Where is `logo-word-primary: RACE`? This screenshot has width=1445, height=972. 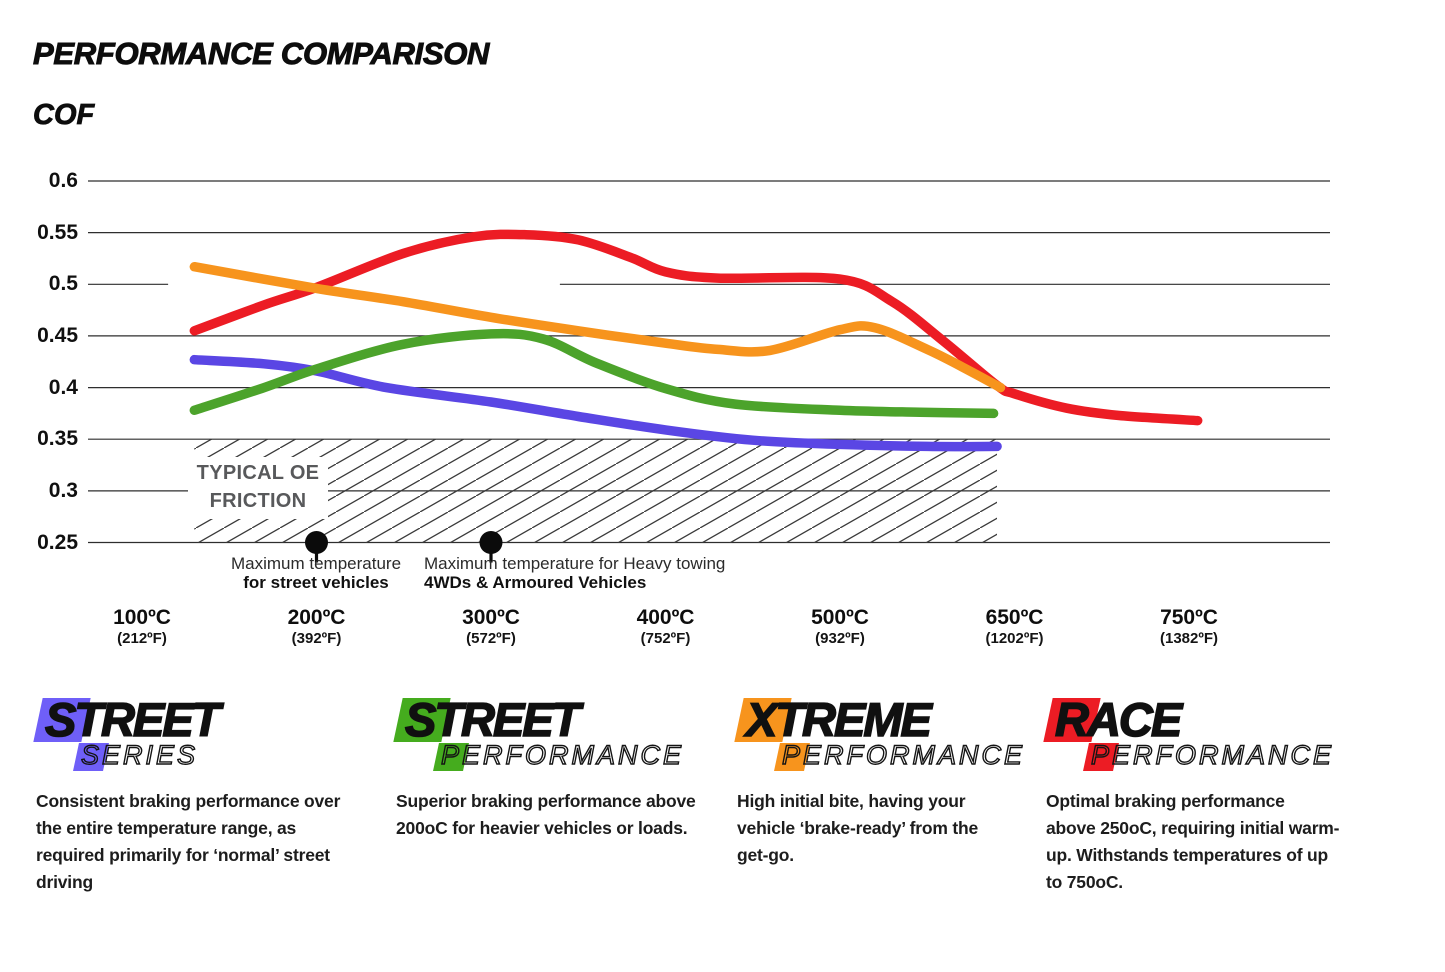
logo-word-primary: RACE is located at coordinates (1118, 719).